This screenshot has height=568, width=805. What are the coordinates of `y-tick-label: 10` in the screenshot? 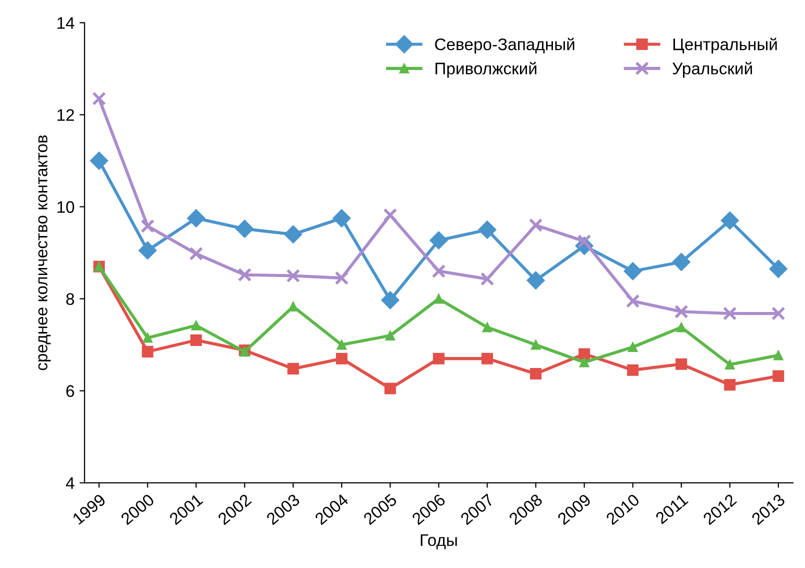 It's located at (66, 207).